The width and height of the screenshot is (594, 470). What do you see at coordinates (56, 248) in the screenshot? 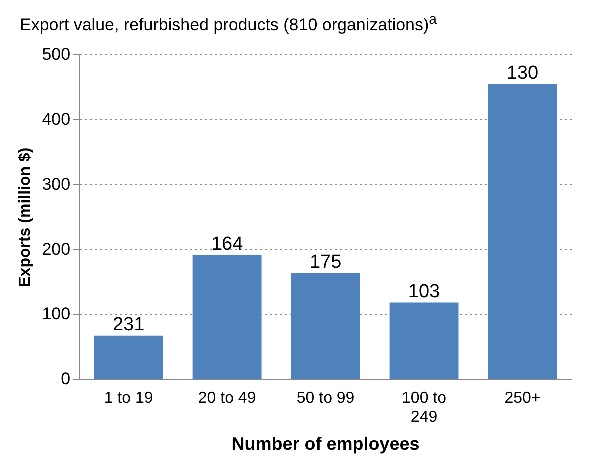
I see `y-tick-label: 200` at bounding box center [56, 248].